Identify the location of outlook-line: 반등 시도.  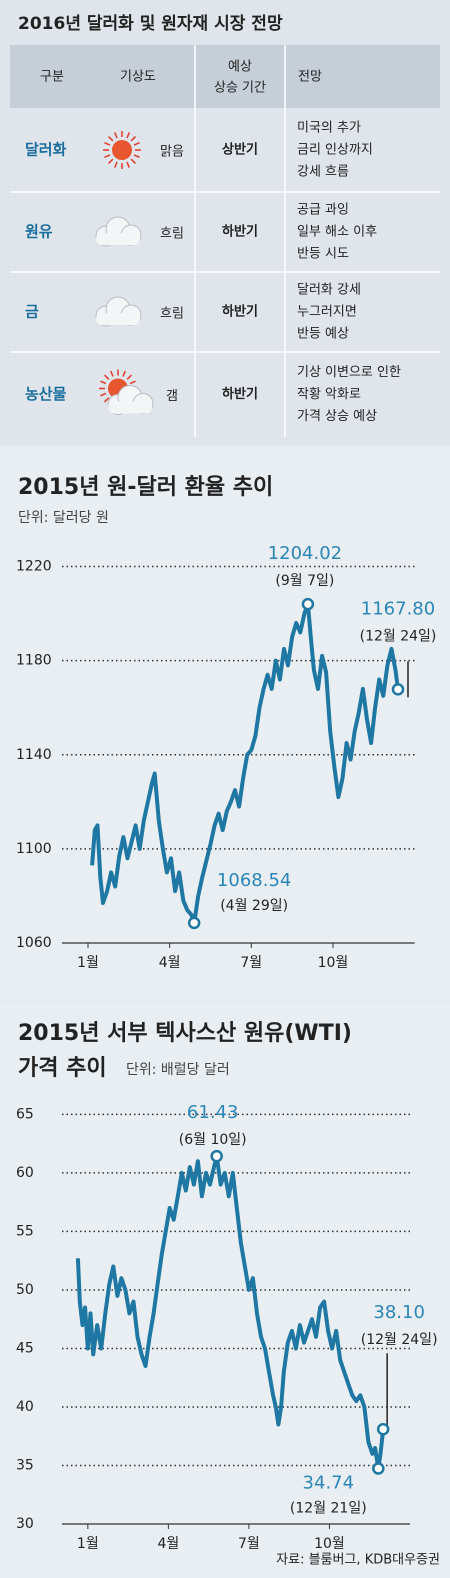
(323, 254).